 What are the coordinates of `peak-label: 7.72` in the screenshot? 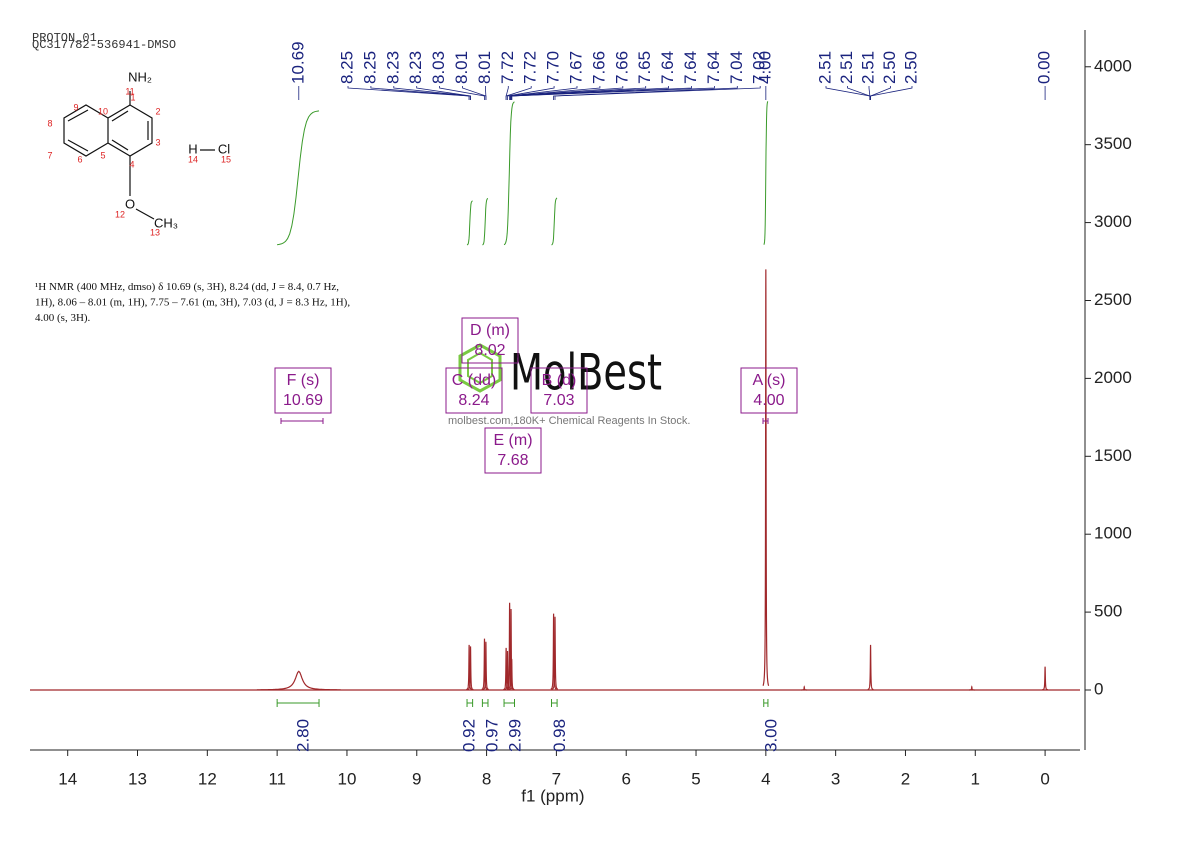 It's located at (507, 67).